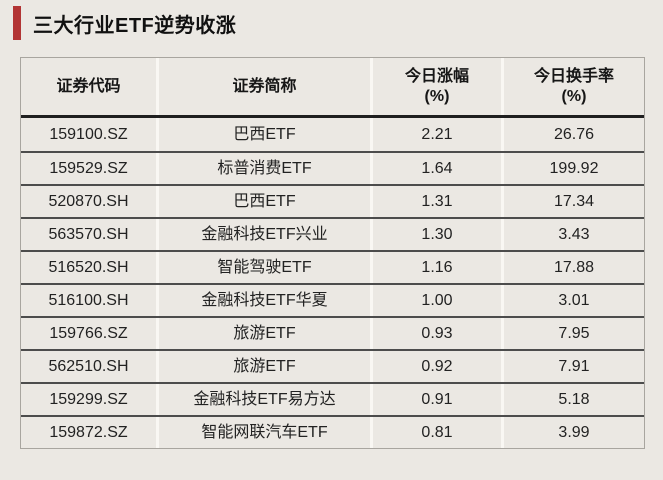 Image resolution: width=663 pixels, height=480 pixels. What do you see at coordinates (574, 399) in the screenshot?
I see `cell-turnover-pct: 5.18` at bounding box center [574, 399].